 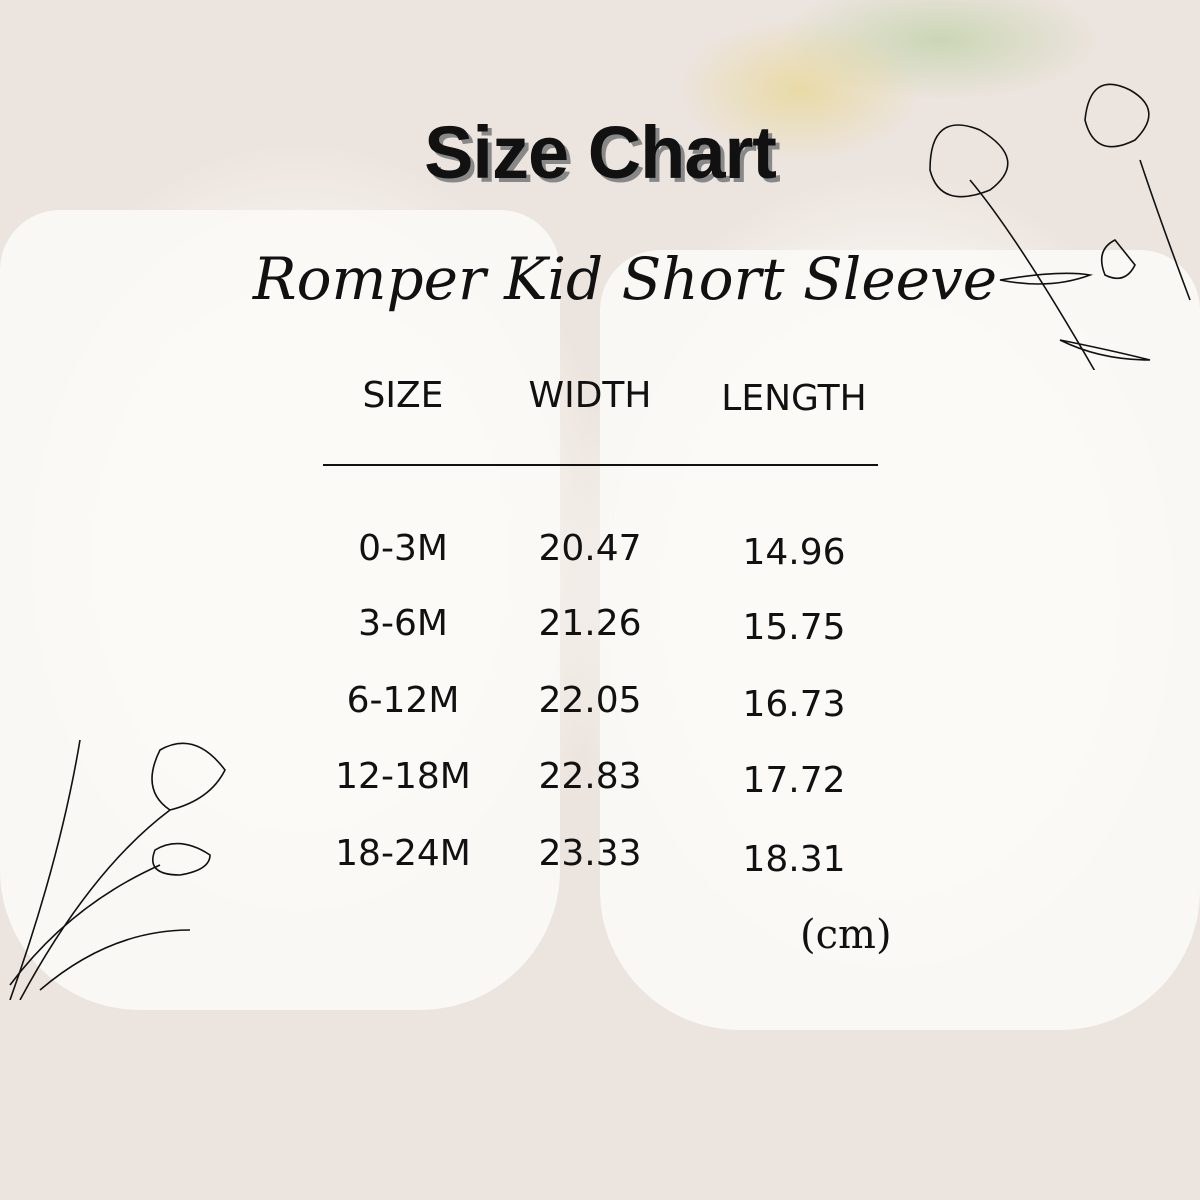 What do you see at coordinates (403, 395) in the screenshot?
I see `header-size: SIZE` at bounding box center [403, 395].